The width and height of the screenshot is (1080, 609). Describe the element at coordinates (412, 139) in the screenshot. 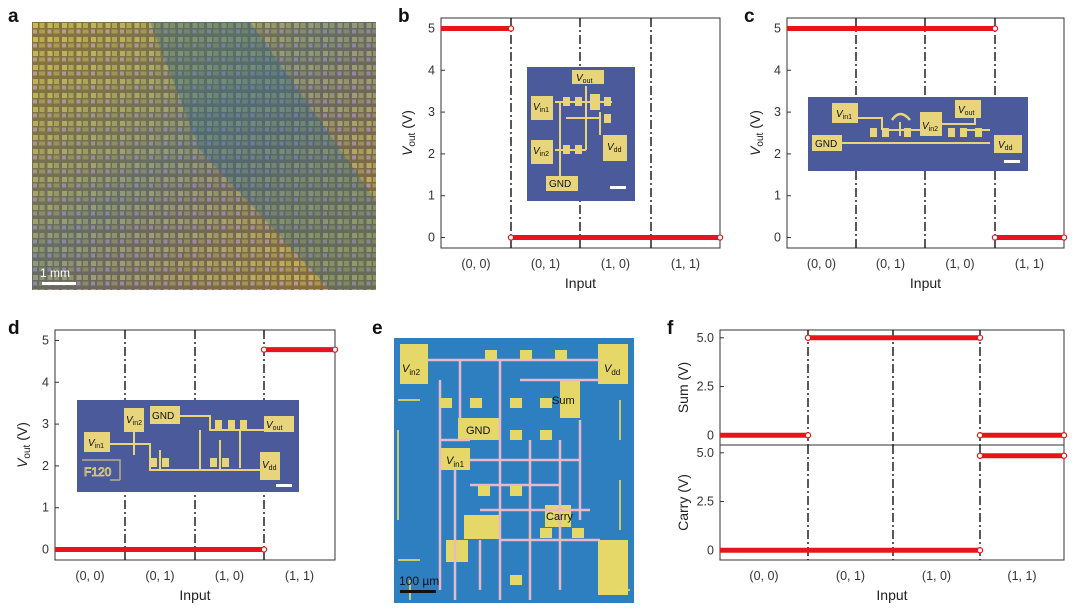

I see `chart-b-ylabel-sub: out` at that location.